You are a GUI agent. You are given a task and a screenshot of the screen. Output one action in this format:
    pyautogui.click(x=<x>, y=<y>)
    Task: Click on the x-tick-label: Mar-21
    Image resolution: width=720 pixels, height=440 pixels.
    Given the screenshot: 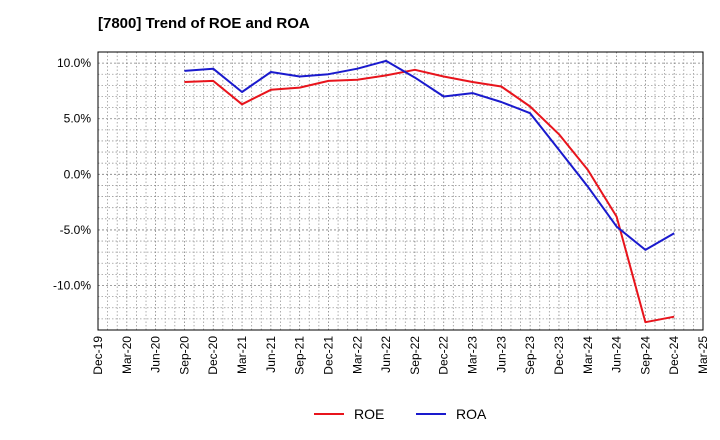 What is the action you would take?
    pyautogui.click(x=242, y=355)
    